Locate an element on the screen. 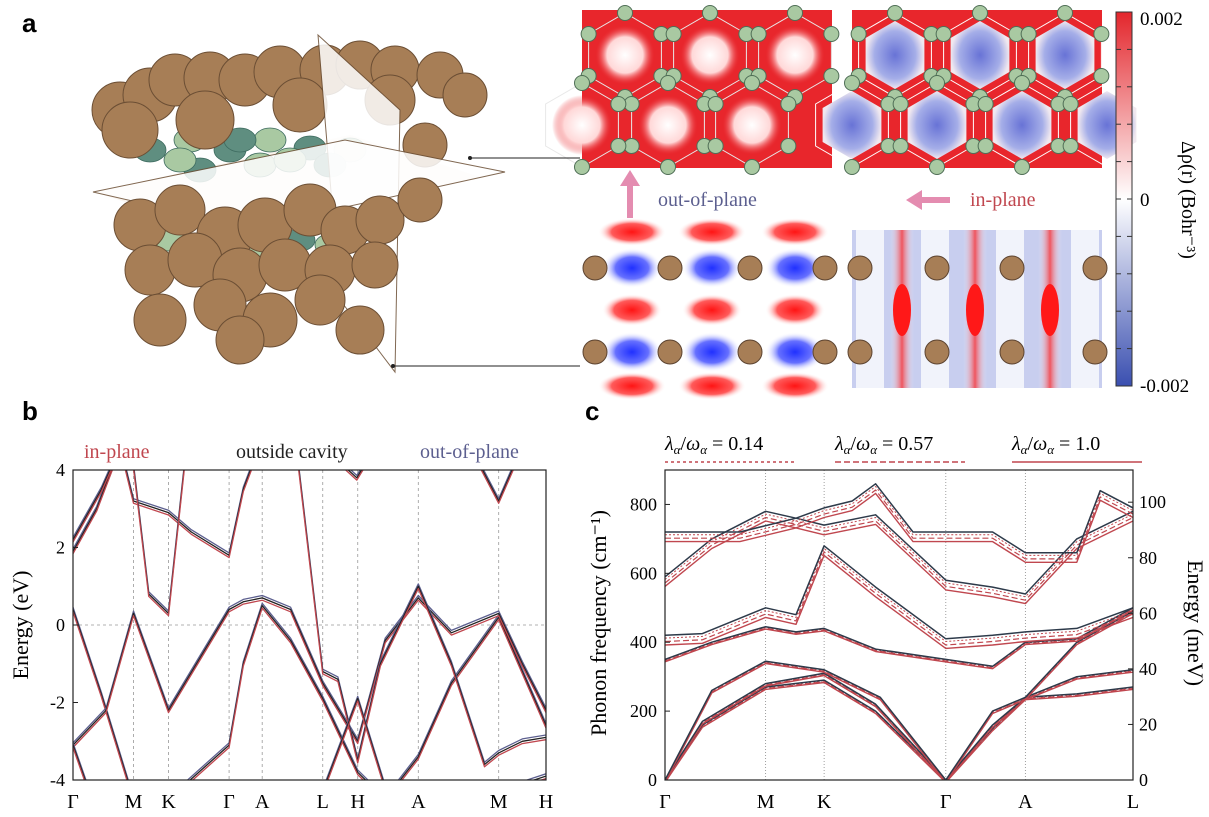 The width and height of the screenshot is (1209, 817). arrow-up-head is located at coordinates (630, 178).